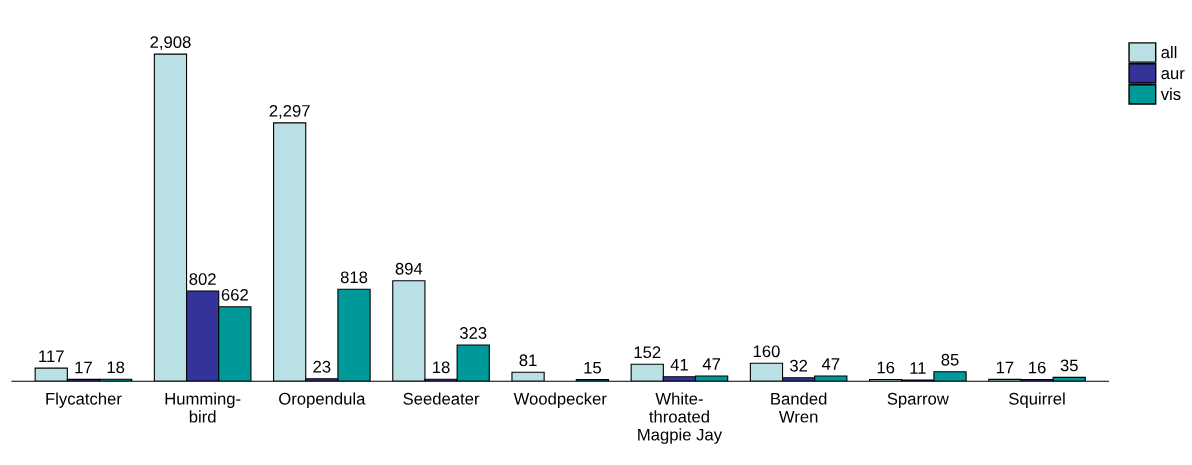  Describe the element at coordinates (680, 418) in the screenshot. I see `x-tick-label: White- throated Magpie Jay` at that location.